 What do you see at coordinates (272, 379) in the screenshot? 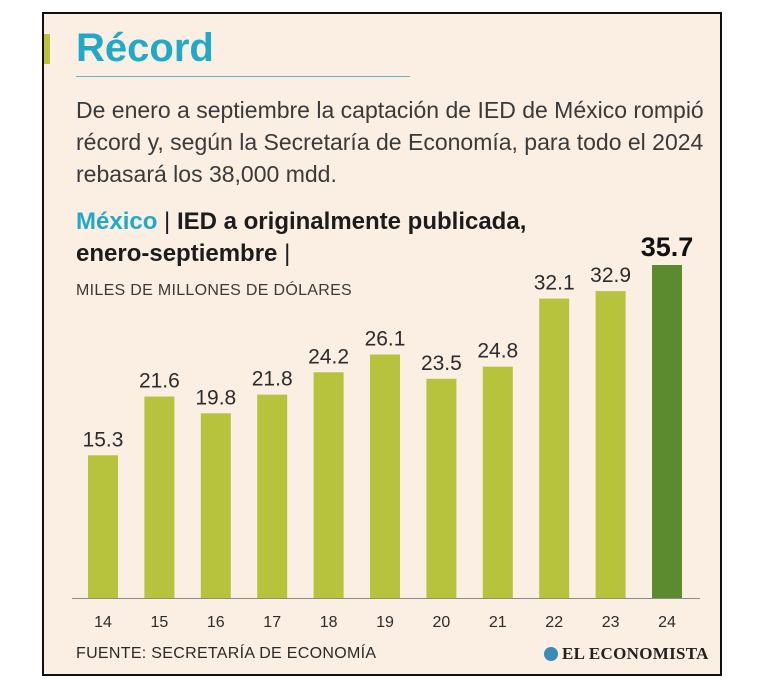
I see `value-label-17: 21.8` at bounding box center [272, 379].